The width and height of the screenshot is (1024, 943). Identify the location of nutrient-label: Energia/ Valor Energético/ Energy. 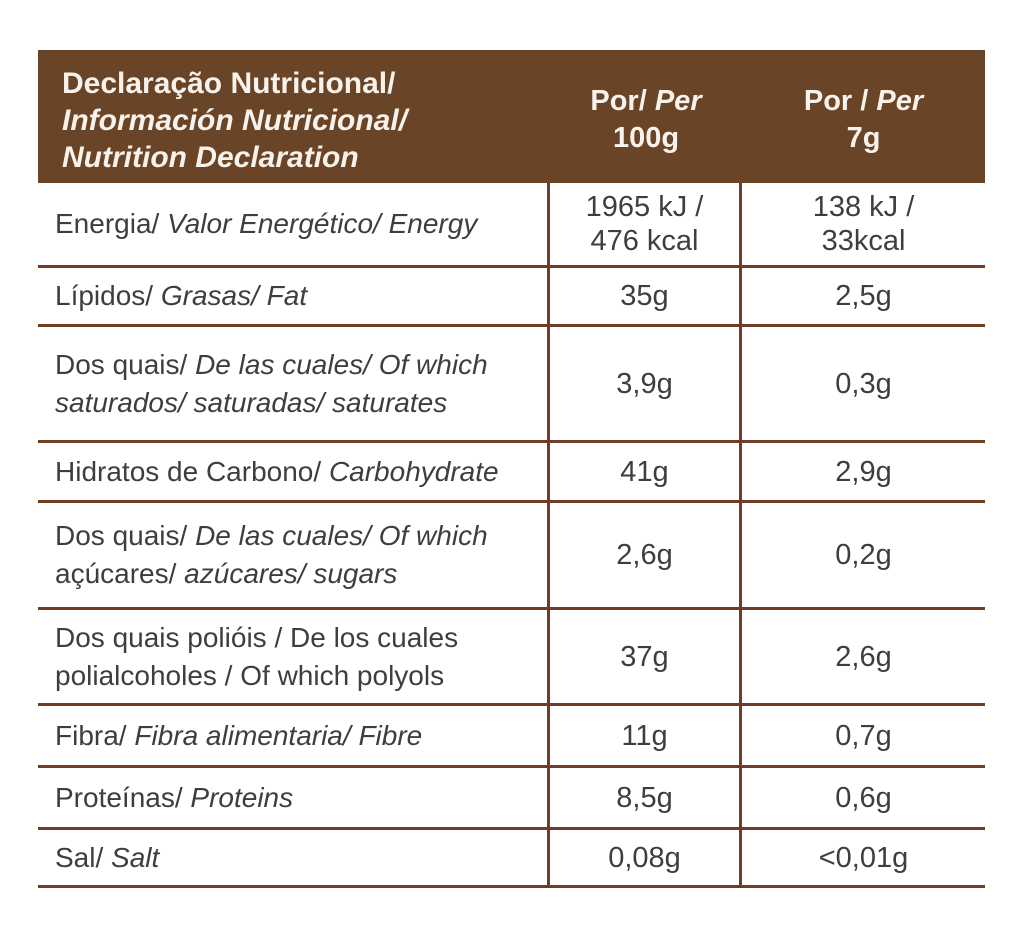
(298, 224).